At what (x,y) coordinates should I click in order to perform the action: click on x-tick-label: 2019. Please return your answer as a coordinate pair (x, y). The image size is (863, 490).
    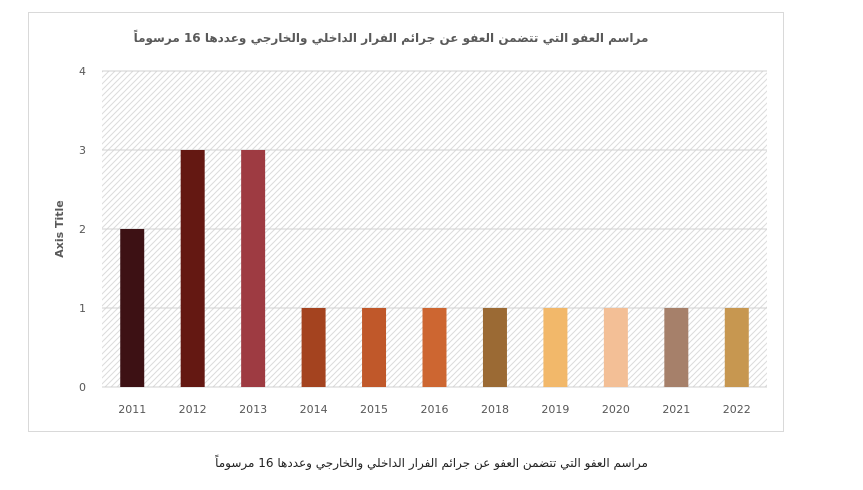
    Looking at the image, I should click on (555, 409).